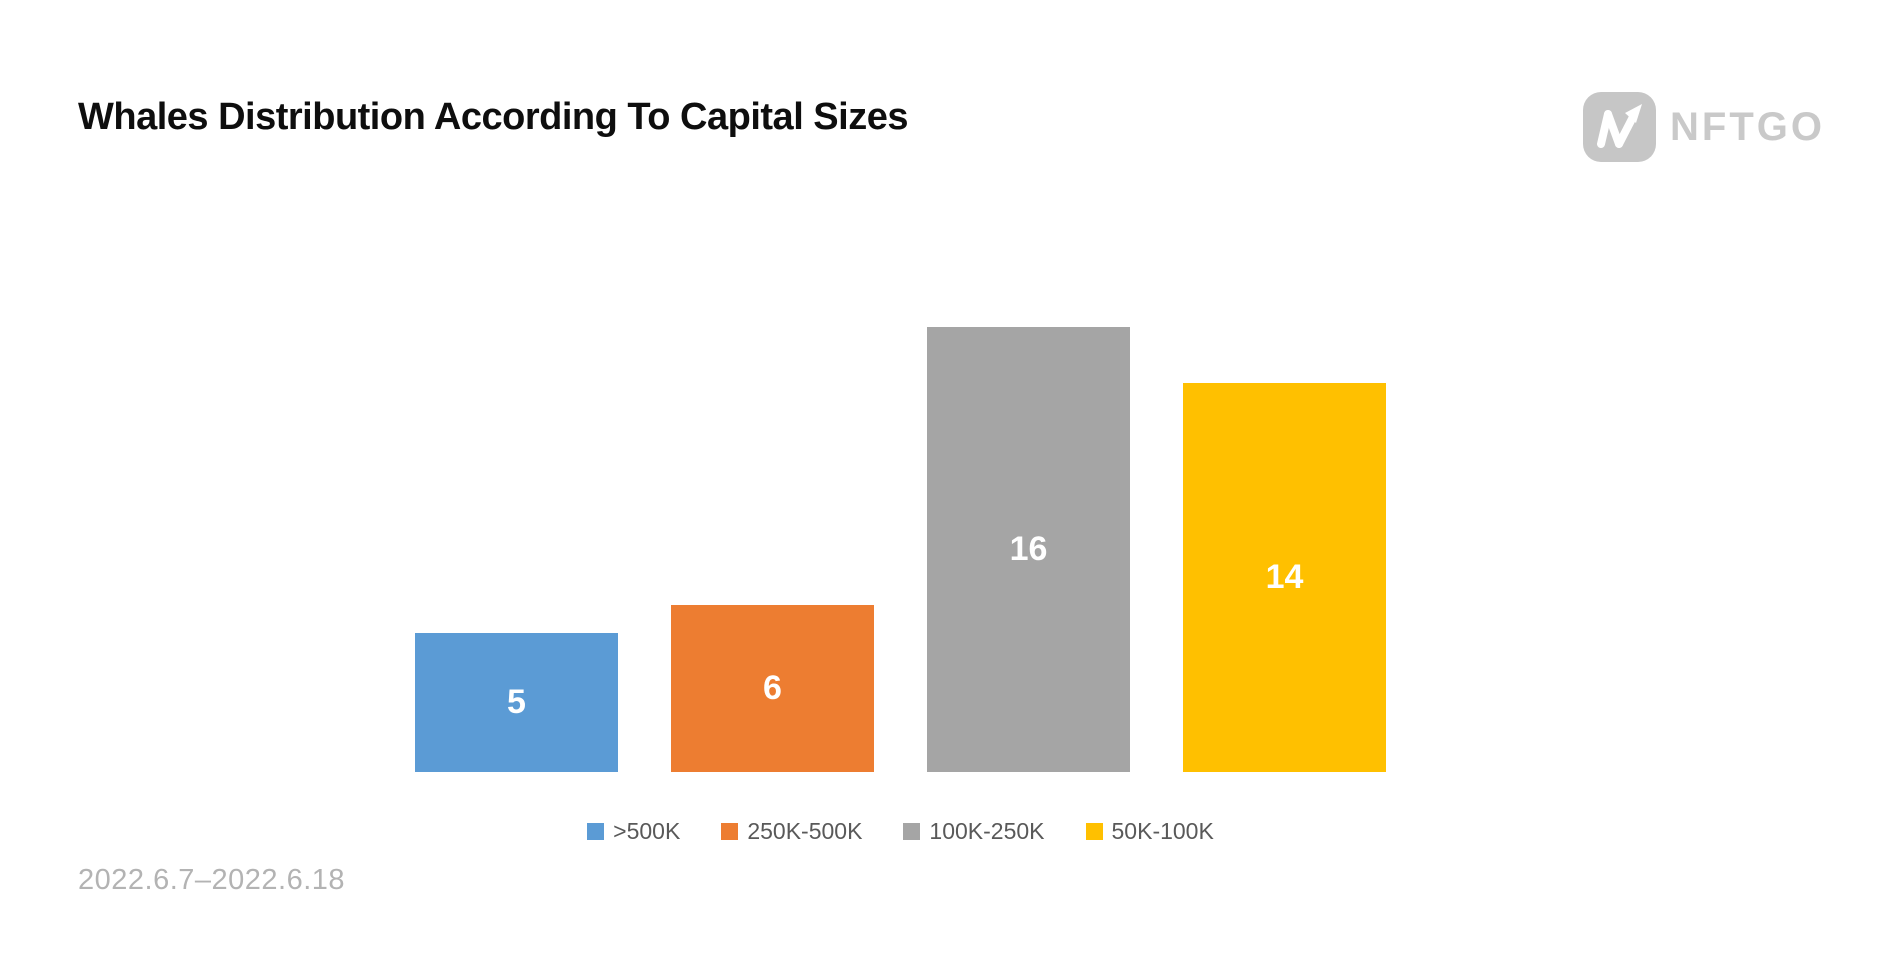 This screenshot has width=1904, height=959. What do you see at coordinates (212, 880) in the screenshot?
I see `date-range-label: 2022.6.7–2022.6.18` at bounding box center [212, 880].